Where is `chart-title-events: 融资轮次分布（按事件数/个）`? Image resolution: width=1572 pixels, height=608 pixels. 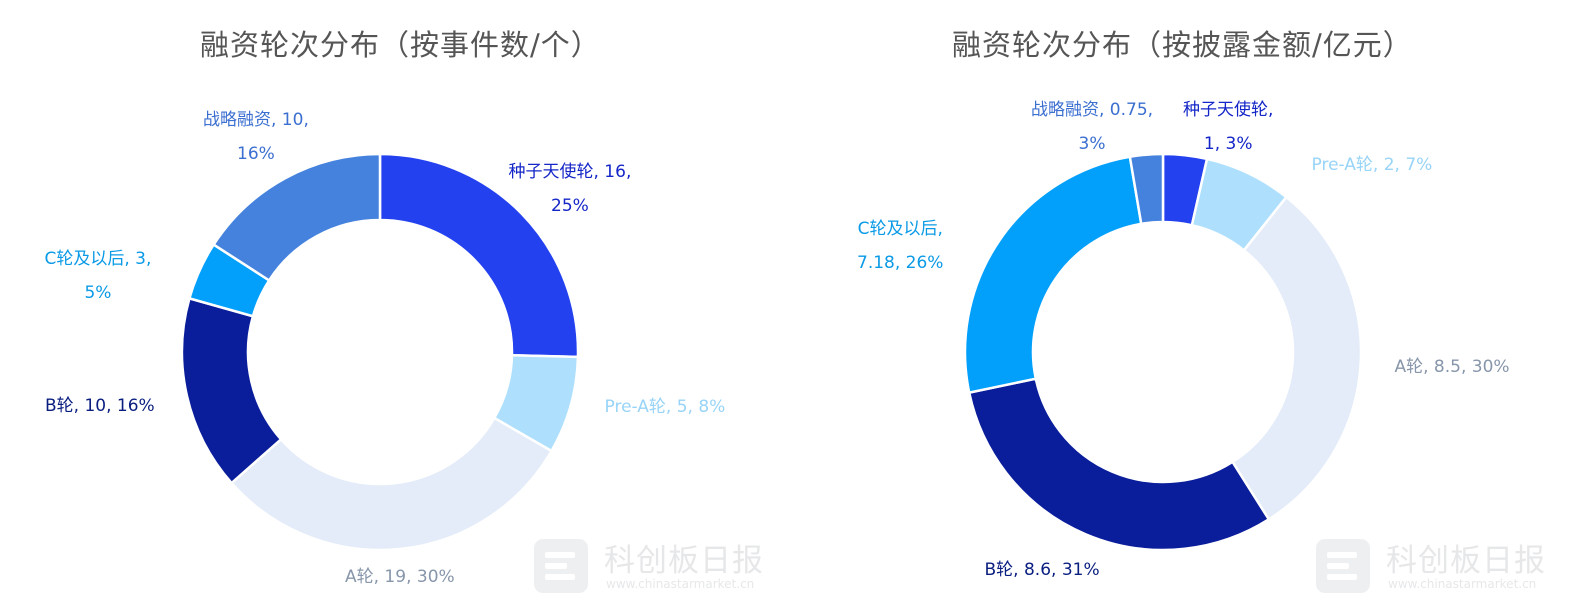
chart-title-events: 融资轮次分布（按事件数/个） is located at coordinates (400, 45).